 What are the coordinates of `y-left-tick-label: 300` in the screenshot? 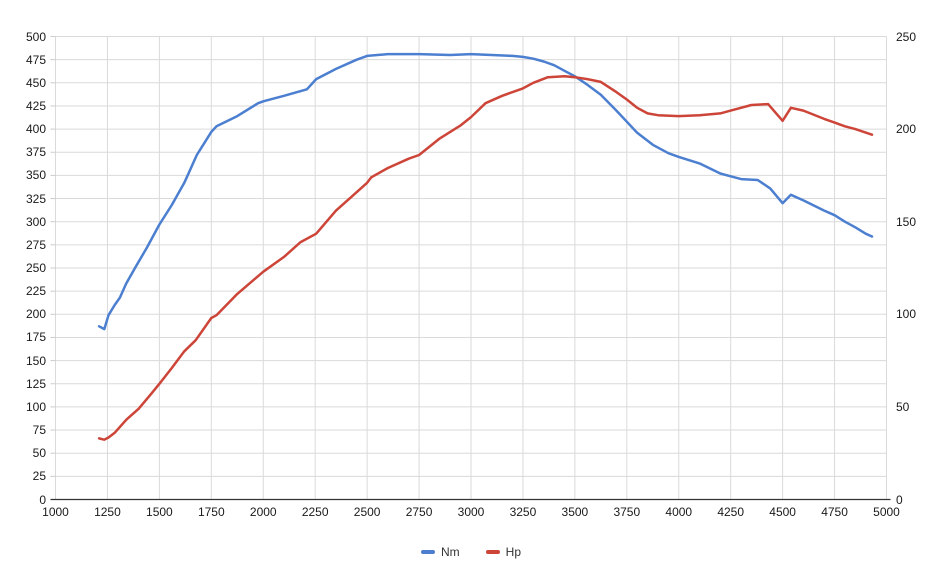 It's located at (35, 221).